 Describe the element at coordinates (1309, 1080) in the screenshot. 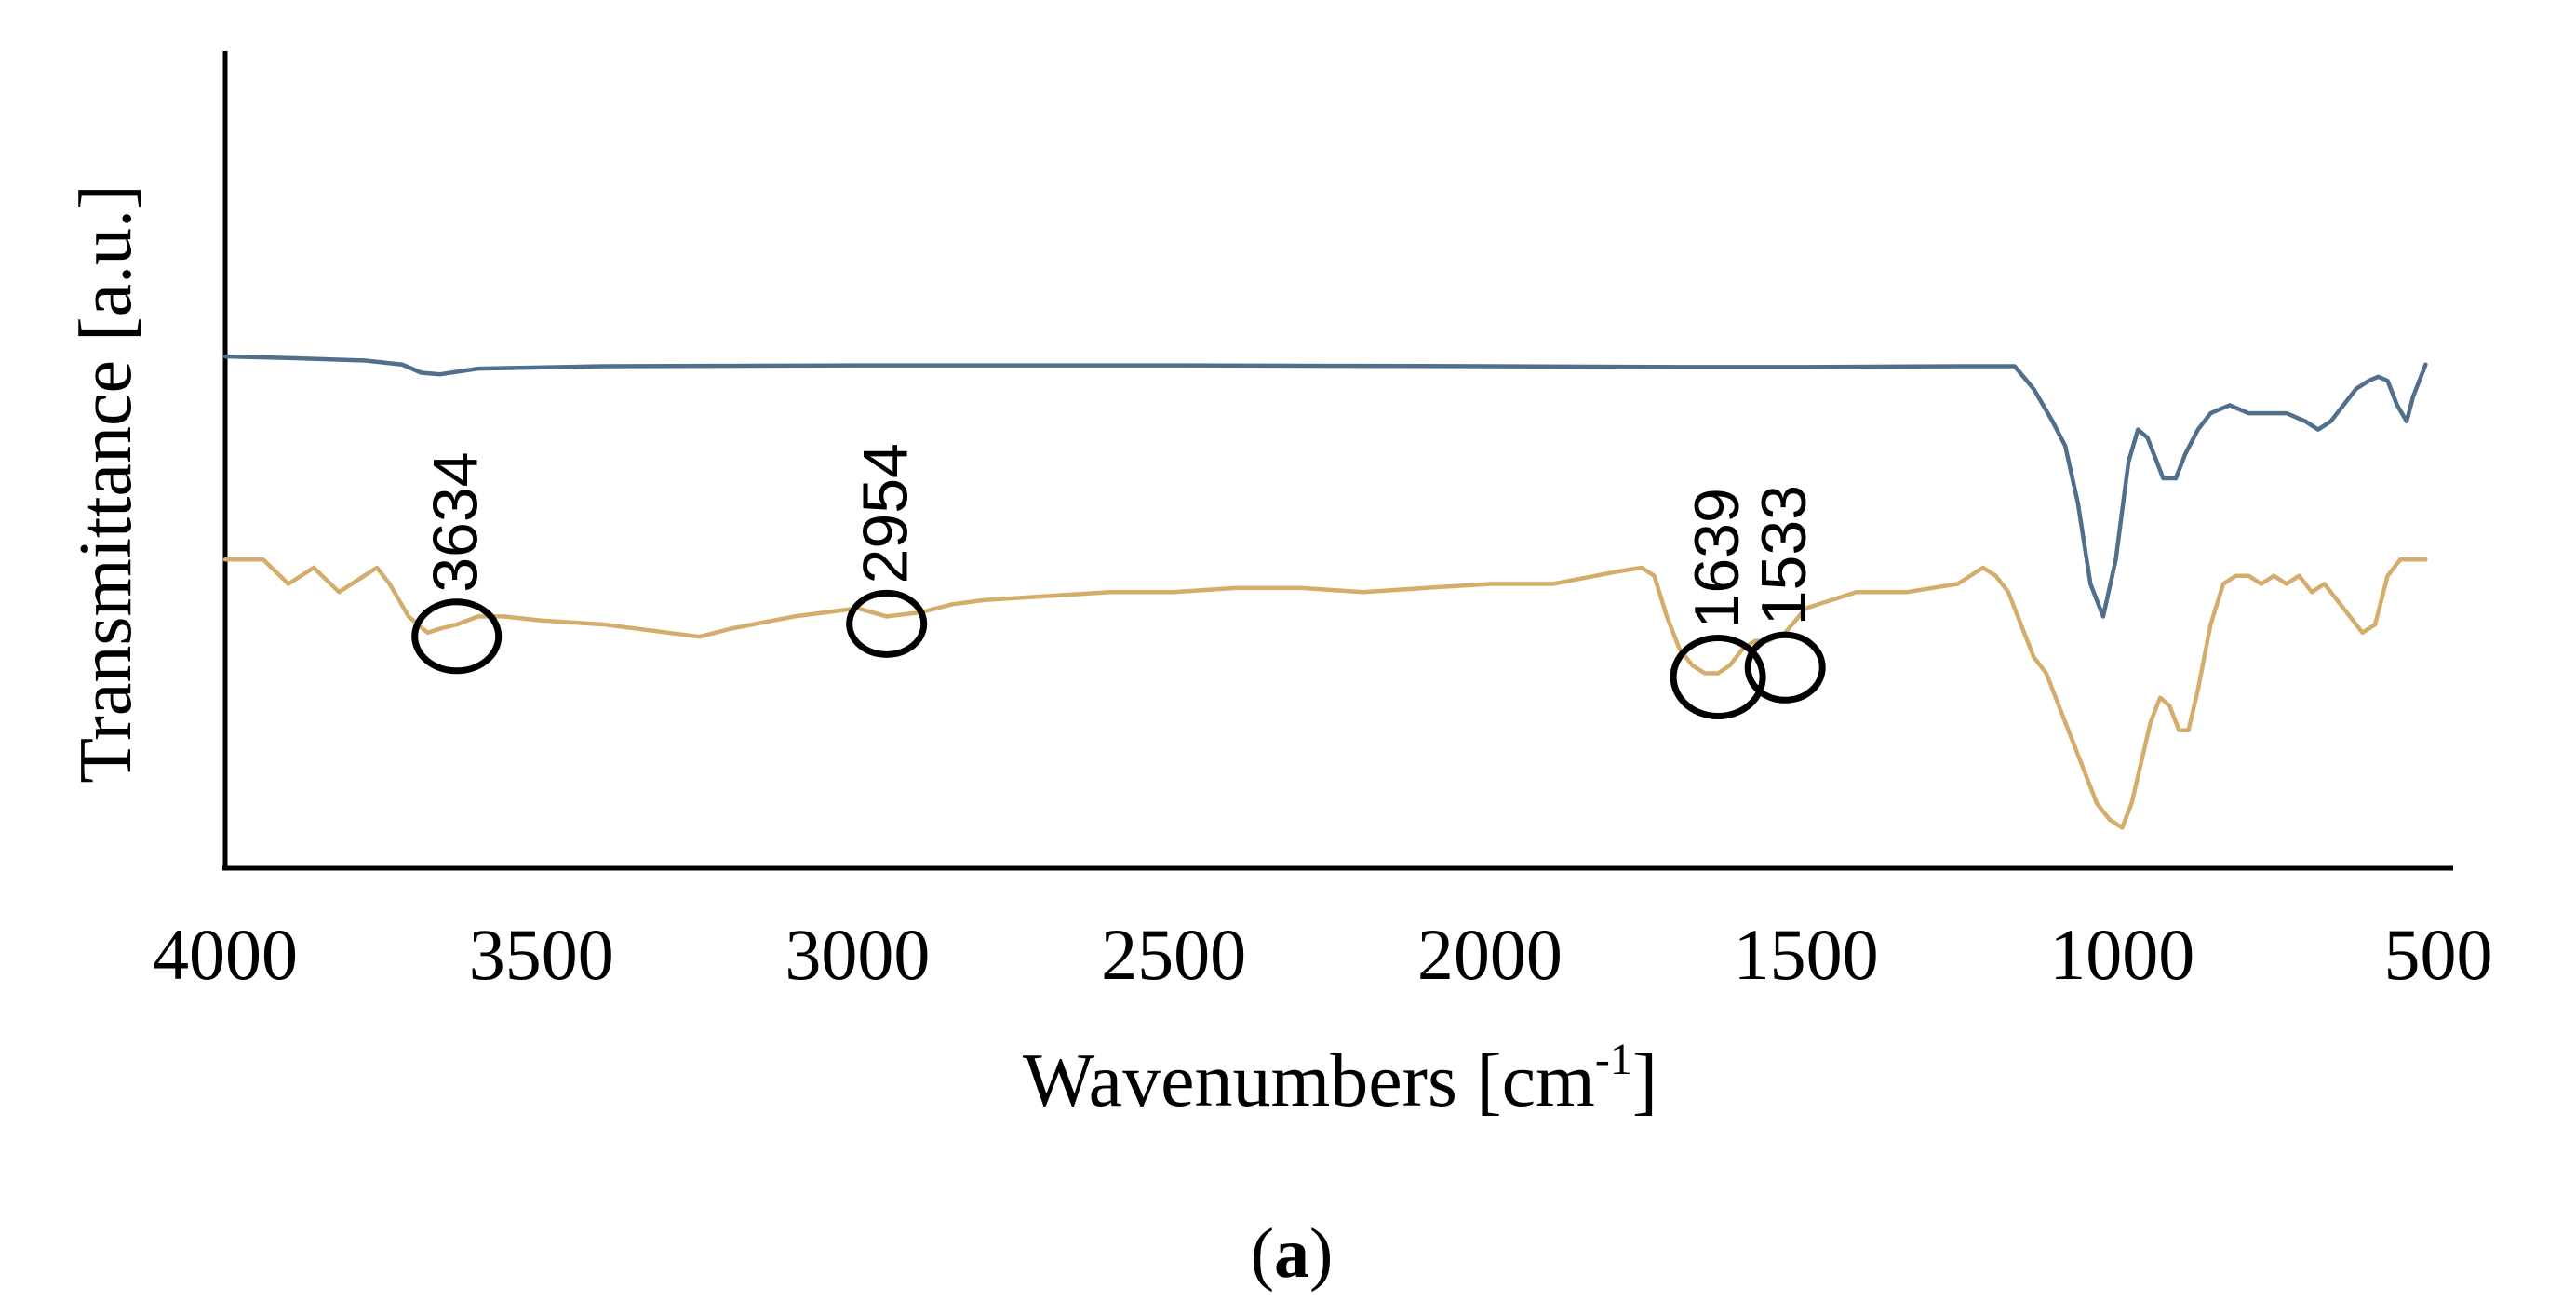

I see `x-axis-label-main: Wavenumbers [cm` at that location.